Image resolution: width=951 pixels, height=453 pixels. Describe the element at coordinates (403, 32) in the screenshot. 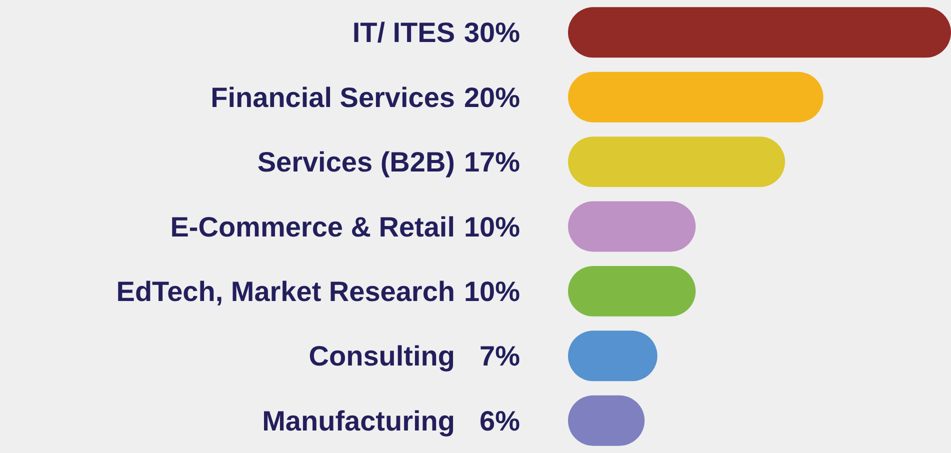

I see `y-tick-label: IT/ ITES` at that location.